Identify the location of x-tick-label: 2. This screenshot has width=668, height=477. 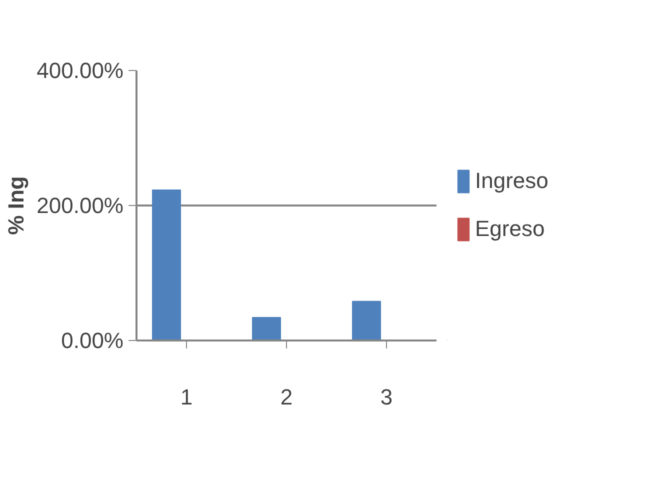
(286, 397).